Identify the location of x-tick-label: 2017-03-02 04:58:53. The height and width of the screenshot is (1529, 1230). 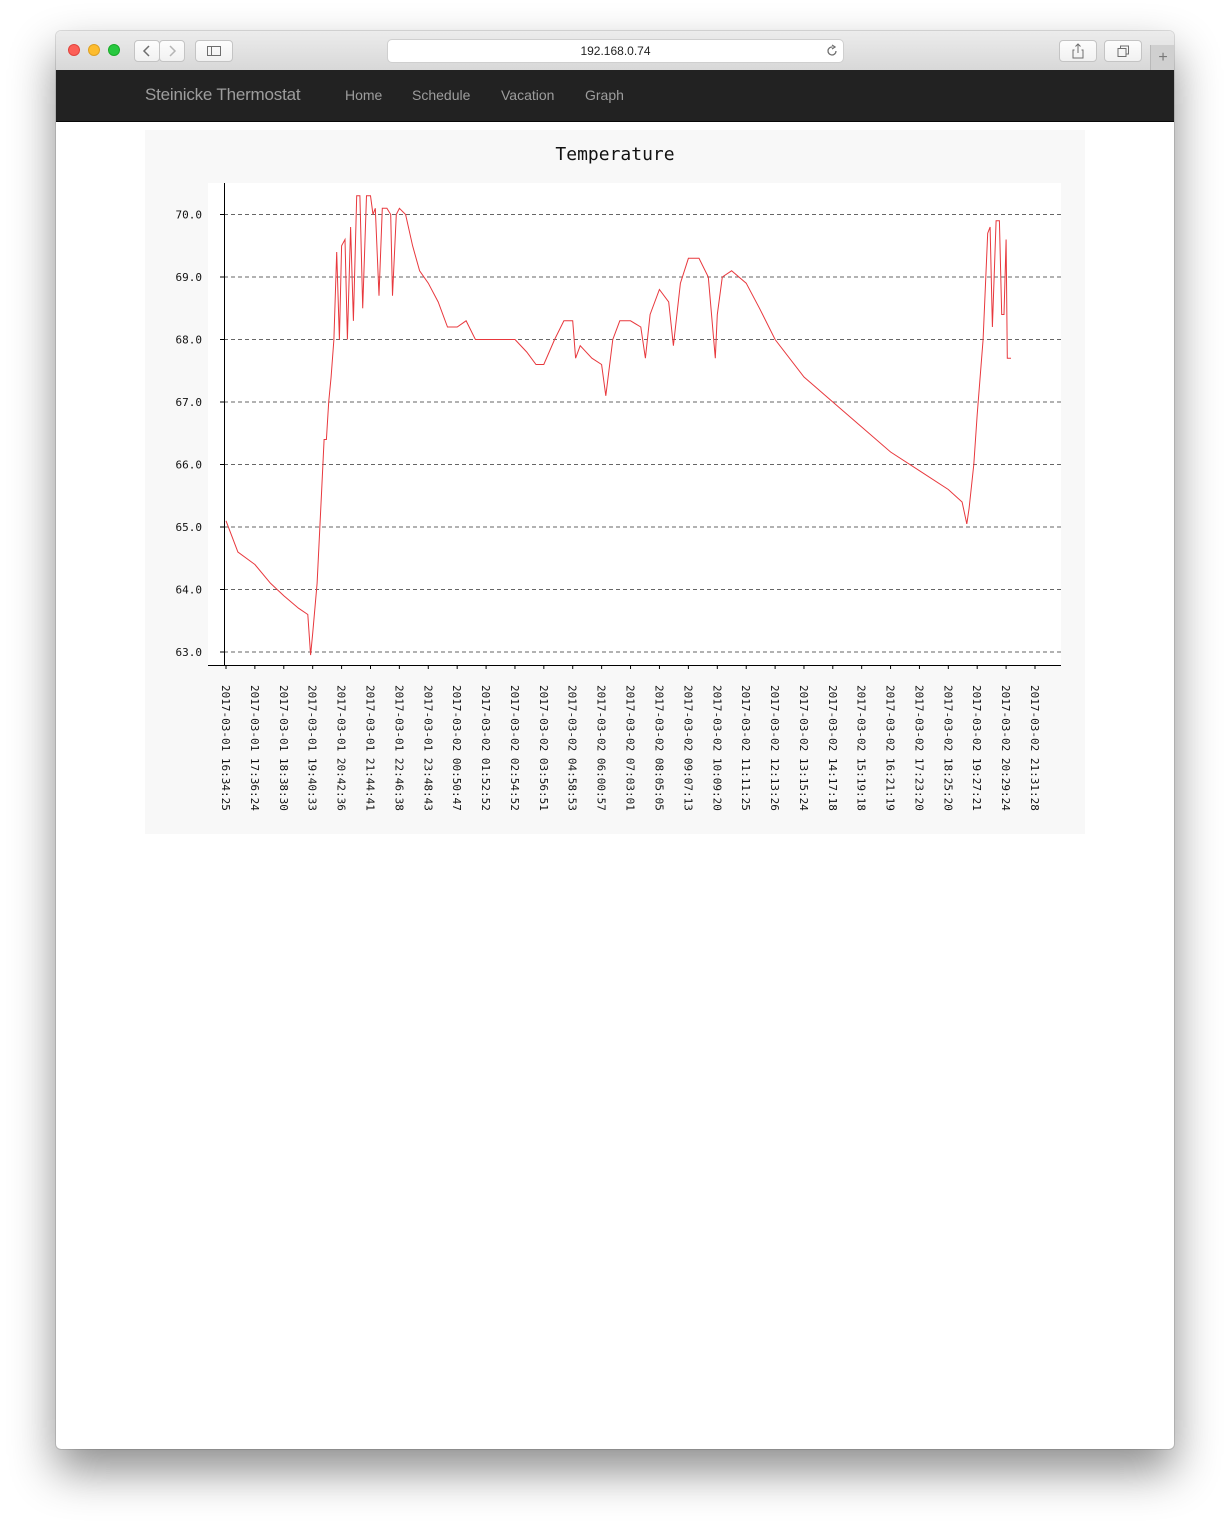
(572, 748).